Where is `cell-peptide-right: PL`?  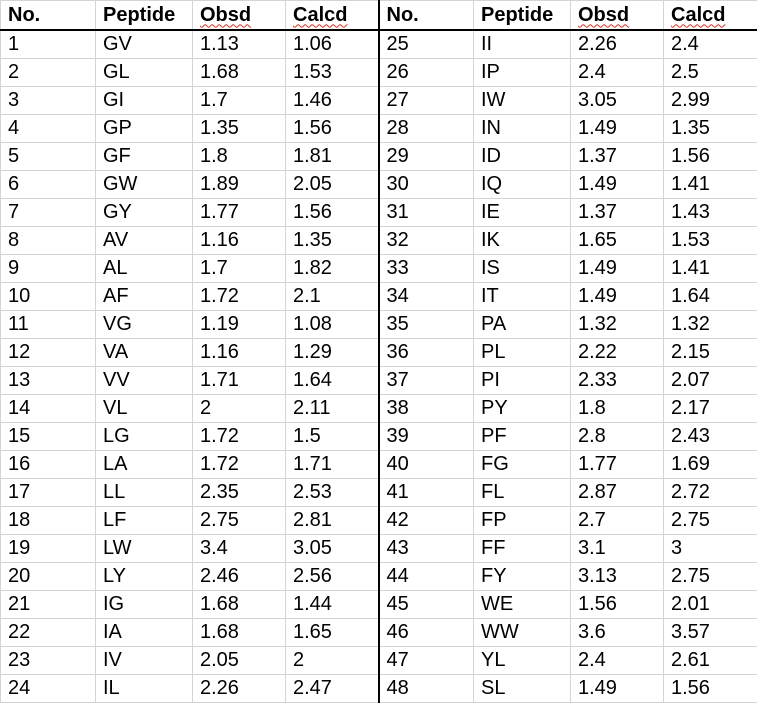 cell-peptide-right: PL is located at coordinates (522, 352).